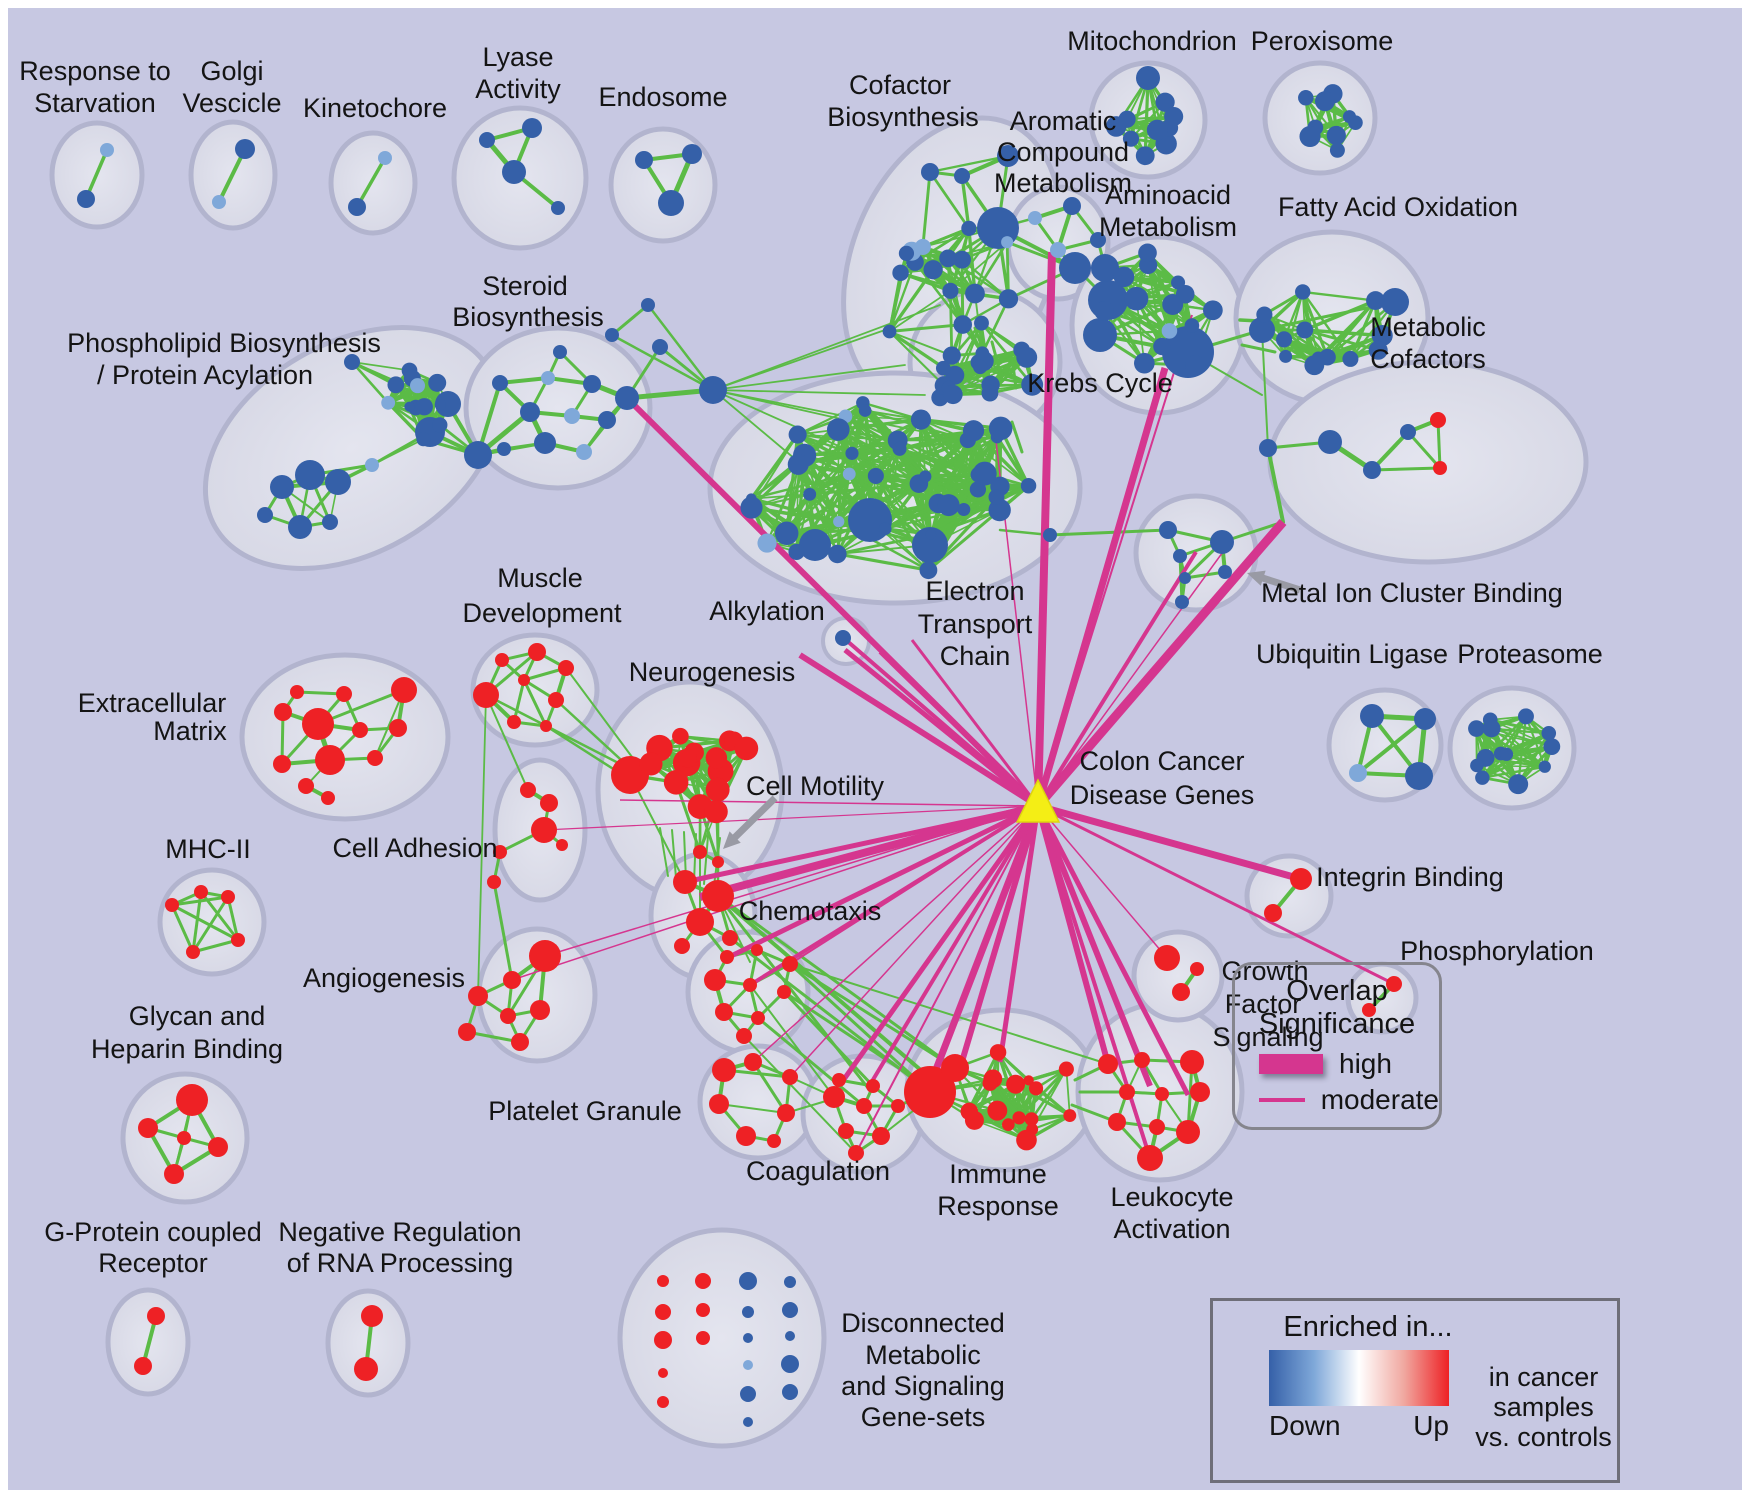  I want to click on cluster-label-chemotaxis: Chemotaxis, so click(810, 911).